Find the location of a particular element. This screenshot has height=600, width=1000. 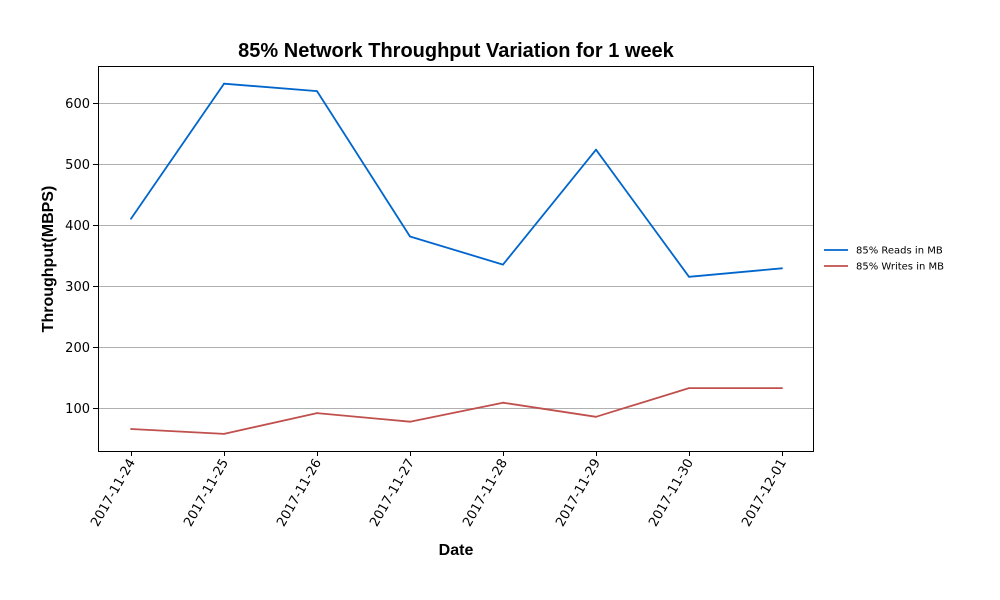

y-tick-label: 300 is located at coordinates (77, 287).